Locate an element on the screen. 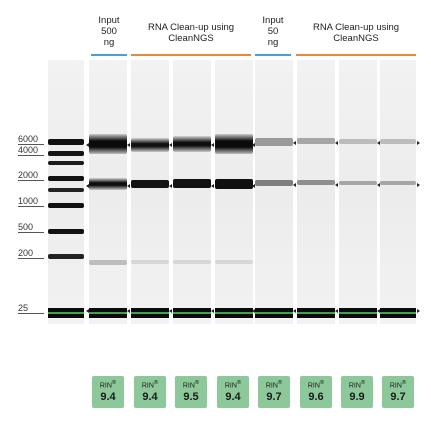  header-cleanup-2: RNA Clean-up using CleanNGS is located at coordinates (356, 33).